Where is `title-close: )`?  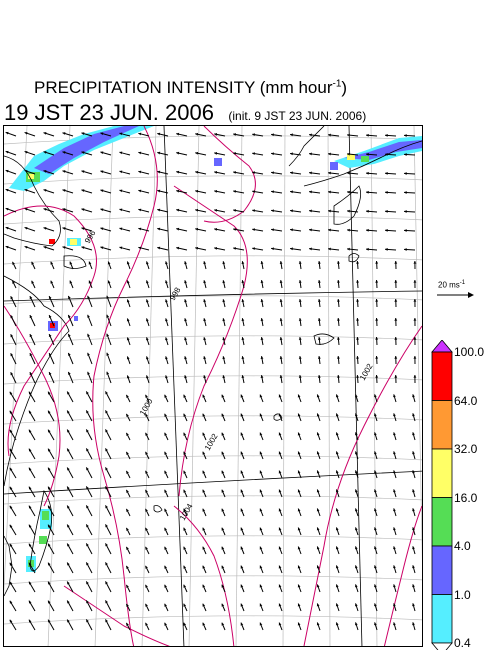
title-close: ) is located at coordinates (344, 87).